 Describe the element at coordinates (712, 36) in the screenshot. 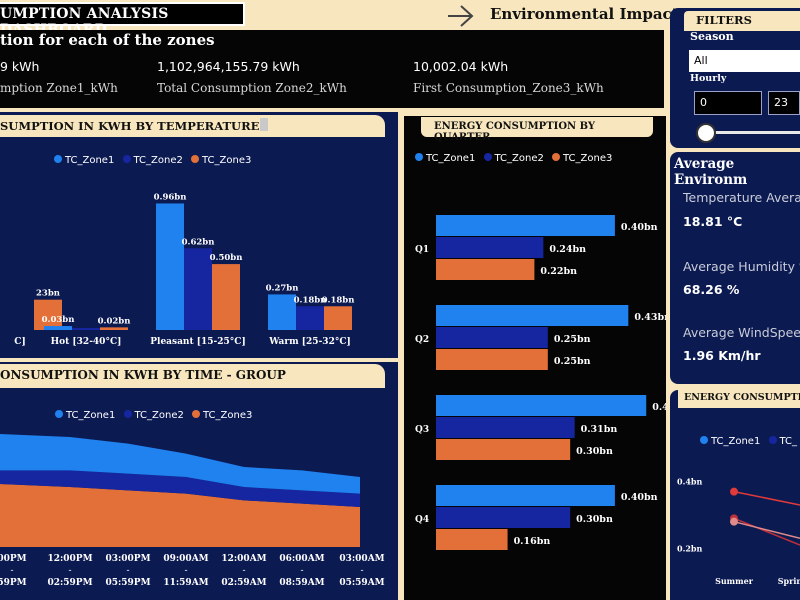

I see `season-label: Season` at that location.